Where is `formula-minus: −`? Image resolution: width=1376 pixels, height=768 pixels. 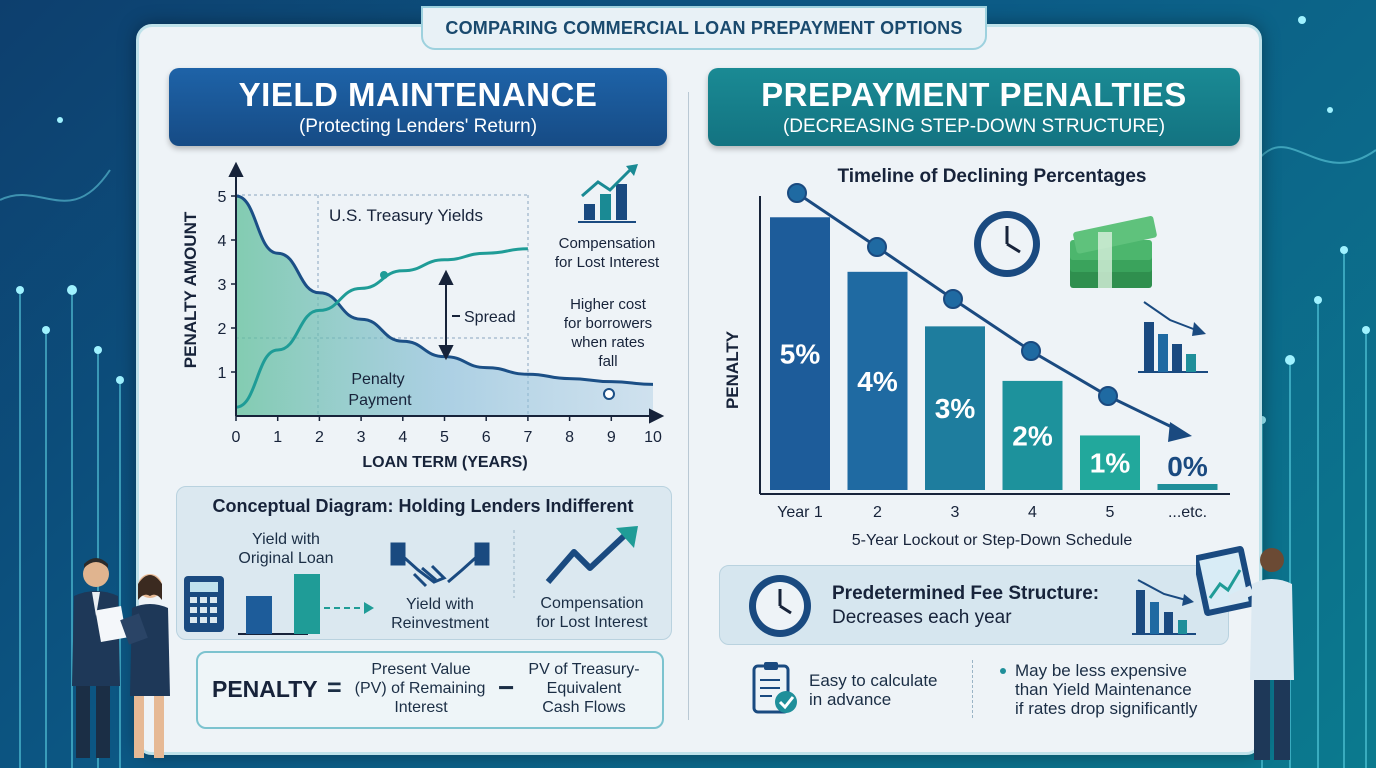
formula-minus: − is located at coordinates (506, 687).